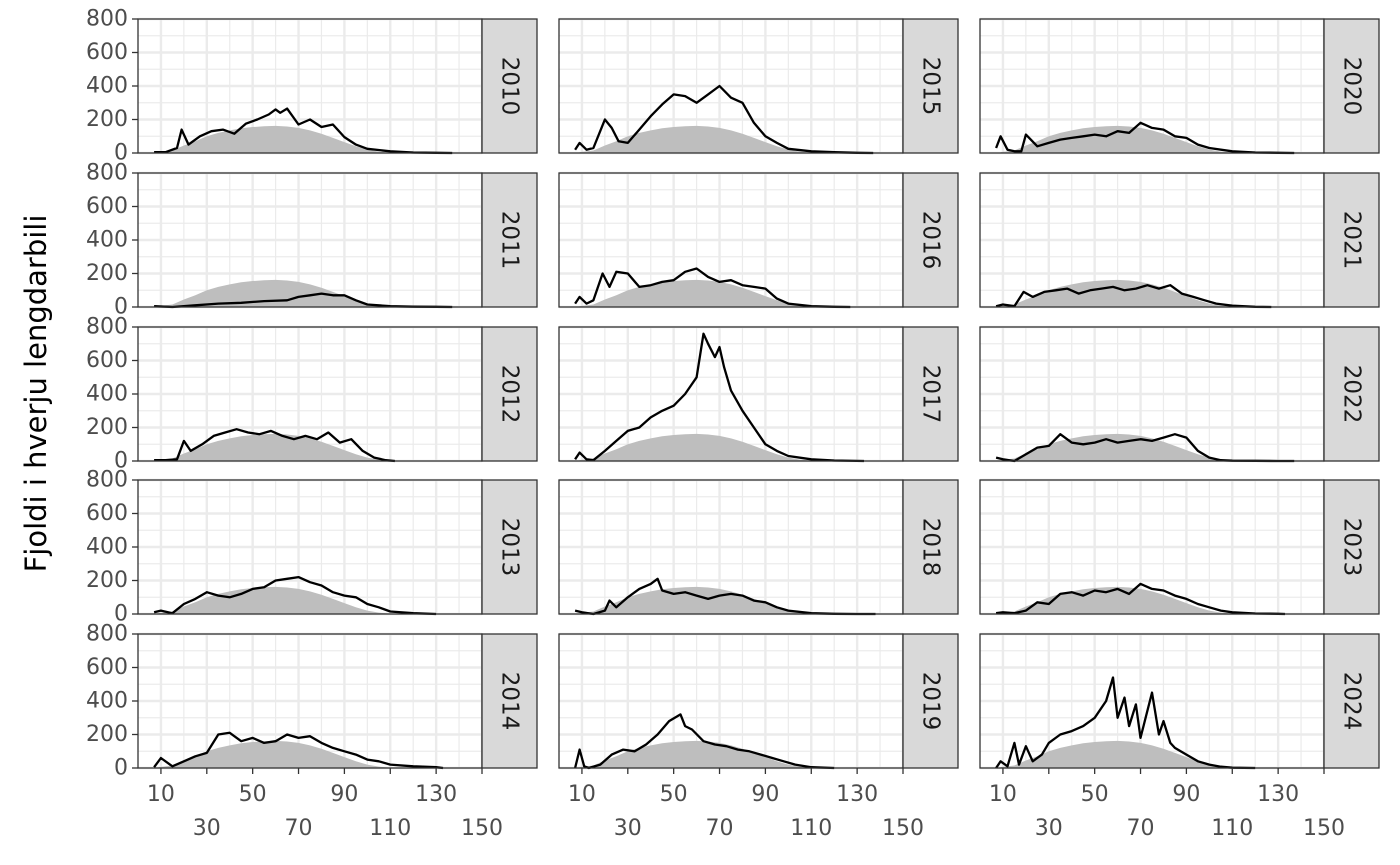 Image resolution: width=1400 pixels, height=865 pixels. What do you see at coordinates (274, 754) in the screenshot?
I see `reference-area-2014` at bounding box center [274, 754].